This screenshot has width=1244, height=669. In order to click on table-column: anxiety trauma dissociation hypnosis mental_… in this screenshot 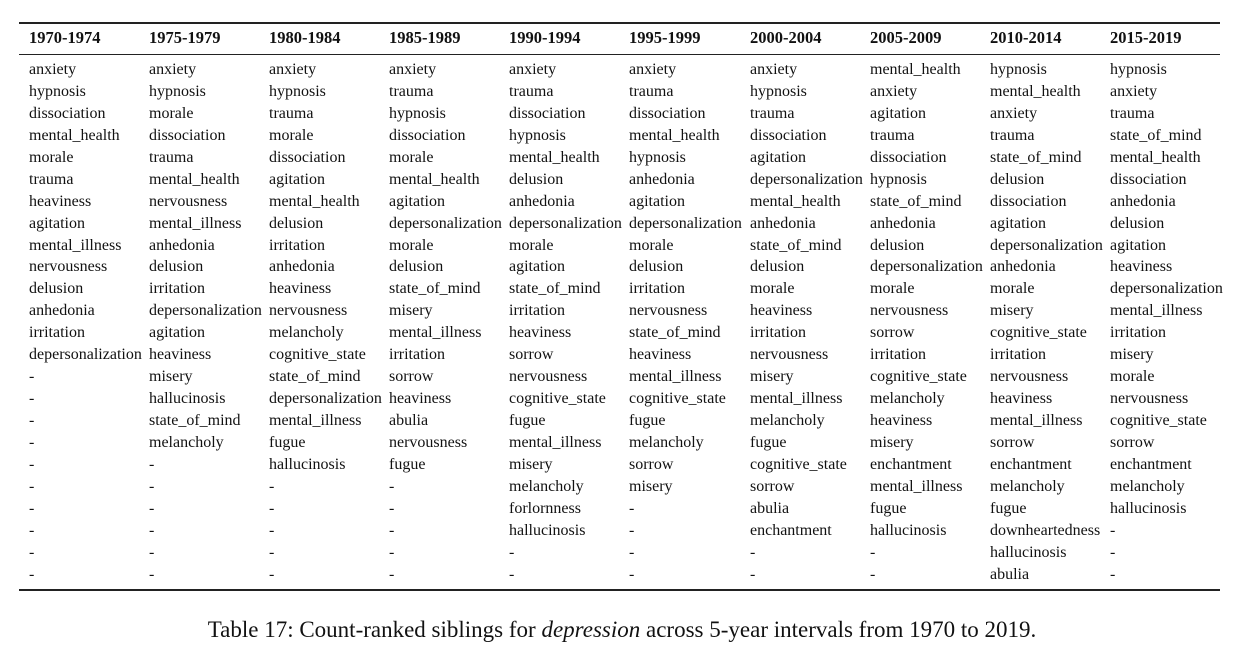, I will do `click(565, 322)`.